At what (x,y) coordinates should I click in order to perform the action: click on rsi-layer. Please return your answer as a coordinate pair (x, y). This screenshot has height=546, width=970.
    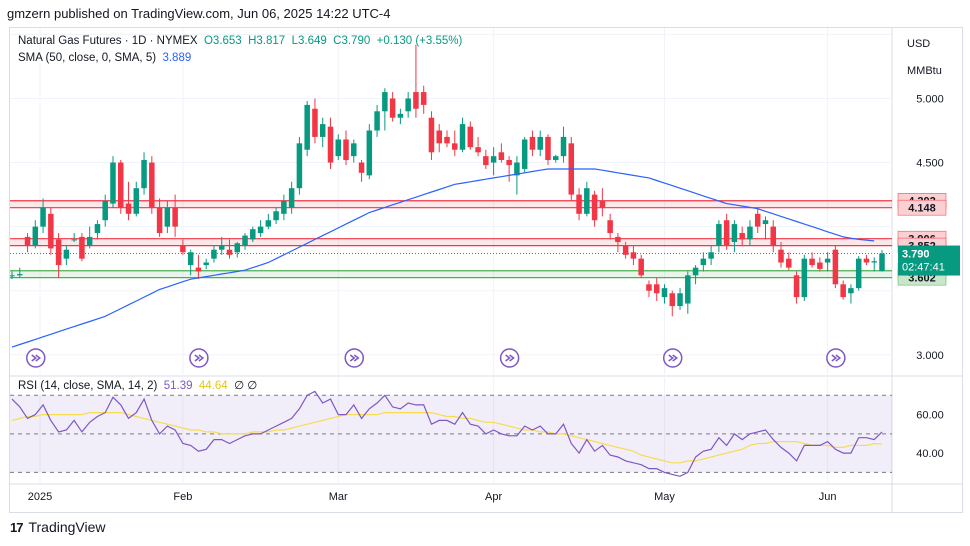
    Looking at the image, I should click on (451, 433).